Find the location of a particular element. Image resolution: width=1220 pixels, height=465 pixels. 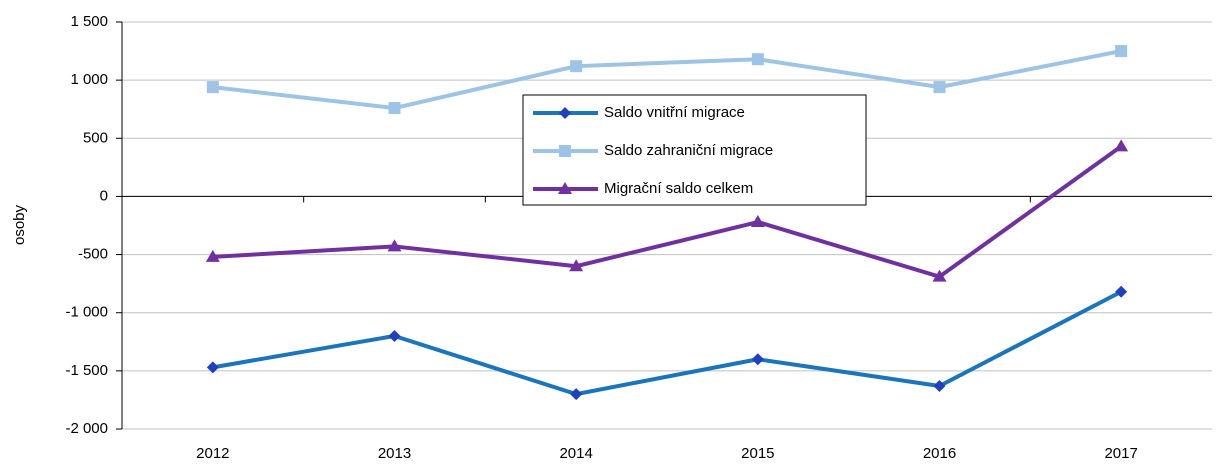

series-line is located at coordinates (667, 80).